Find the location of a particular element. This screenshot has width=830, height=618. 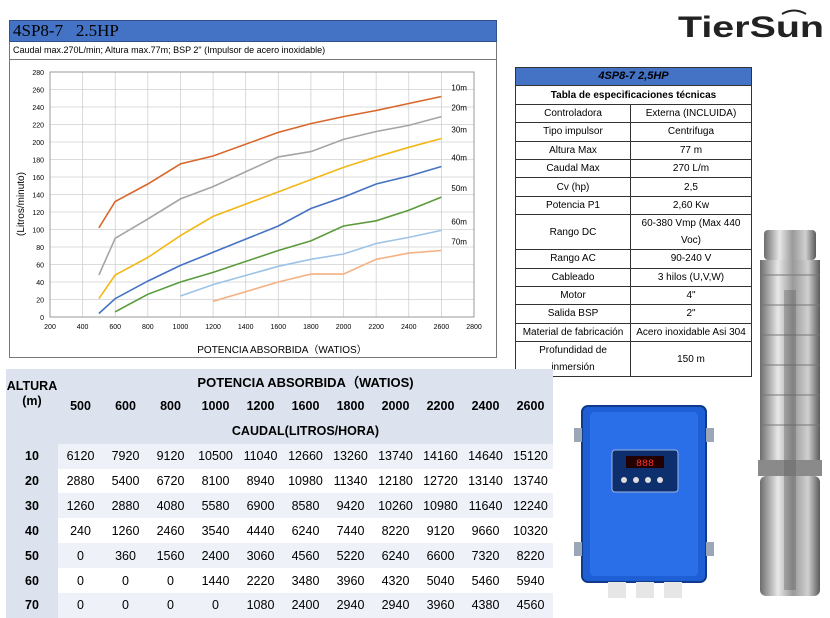

chart-series-line-30m is located at coordinates (270, 218).